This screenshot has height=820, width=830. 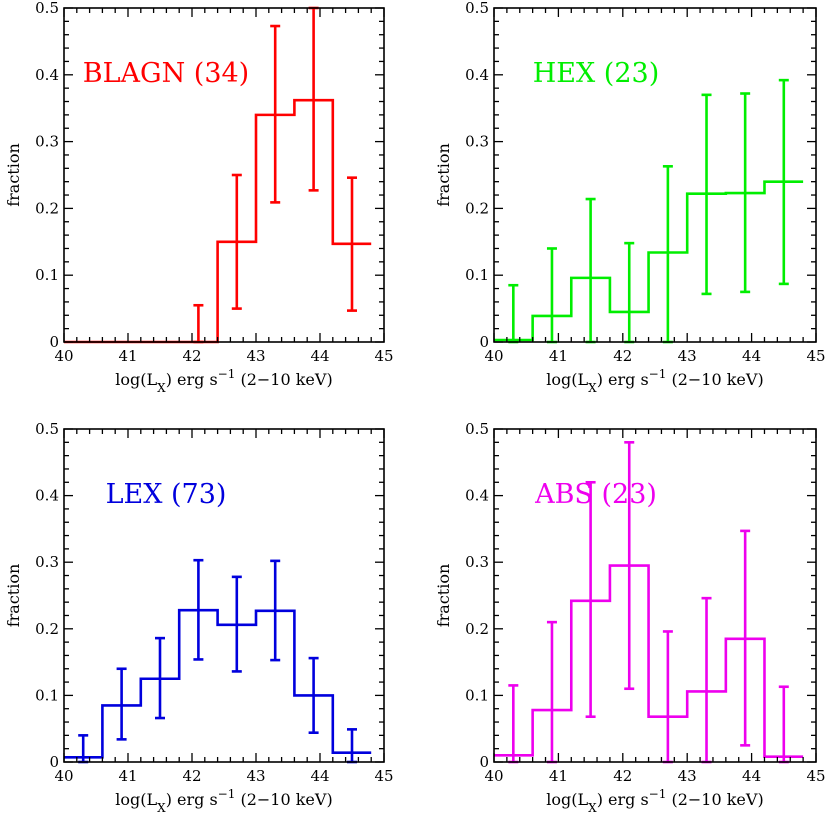 What do you see at coordinates (166, 494) in the screenshot?
I see `panel-title: LEX (73)` at bounding box center [166, 494].